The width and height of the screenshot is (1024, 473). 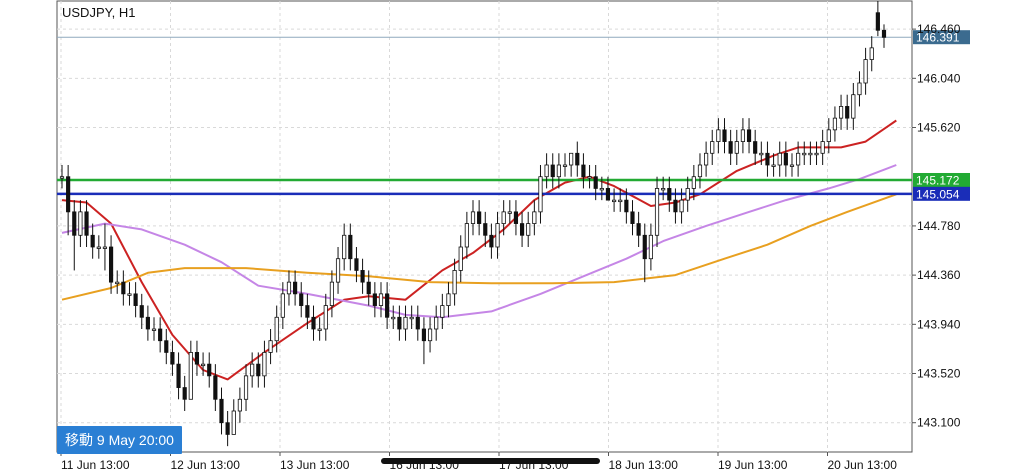 What do you see at coordinates (863, 465) in the screenshot?
I see `x-tick-label: 20 Jun 13:00` at bounding box center [863, 465].